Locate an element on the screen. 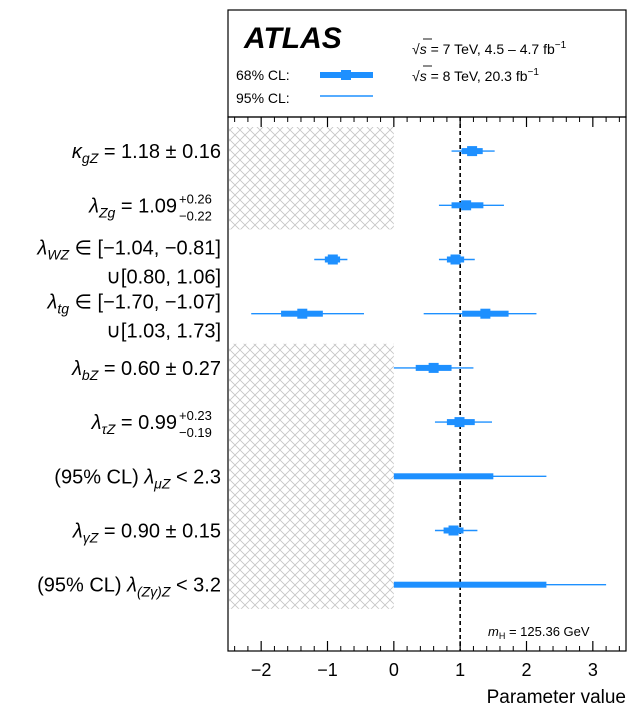  parameter-label: κgZ = 1.18 ± 0.16 is located at coordinates (146, 153).